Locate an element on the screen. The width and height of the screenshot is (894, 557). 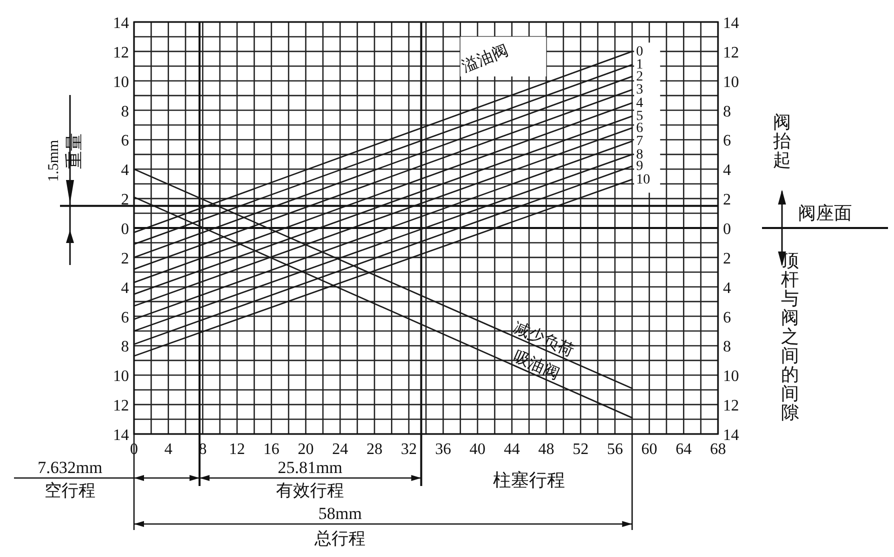
text: 空行程 is located at coordinates (70, 490).